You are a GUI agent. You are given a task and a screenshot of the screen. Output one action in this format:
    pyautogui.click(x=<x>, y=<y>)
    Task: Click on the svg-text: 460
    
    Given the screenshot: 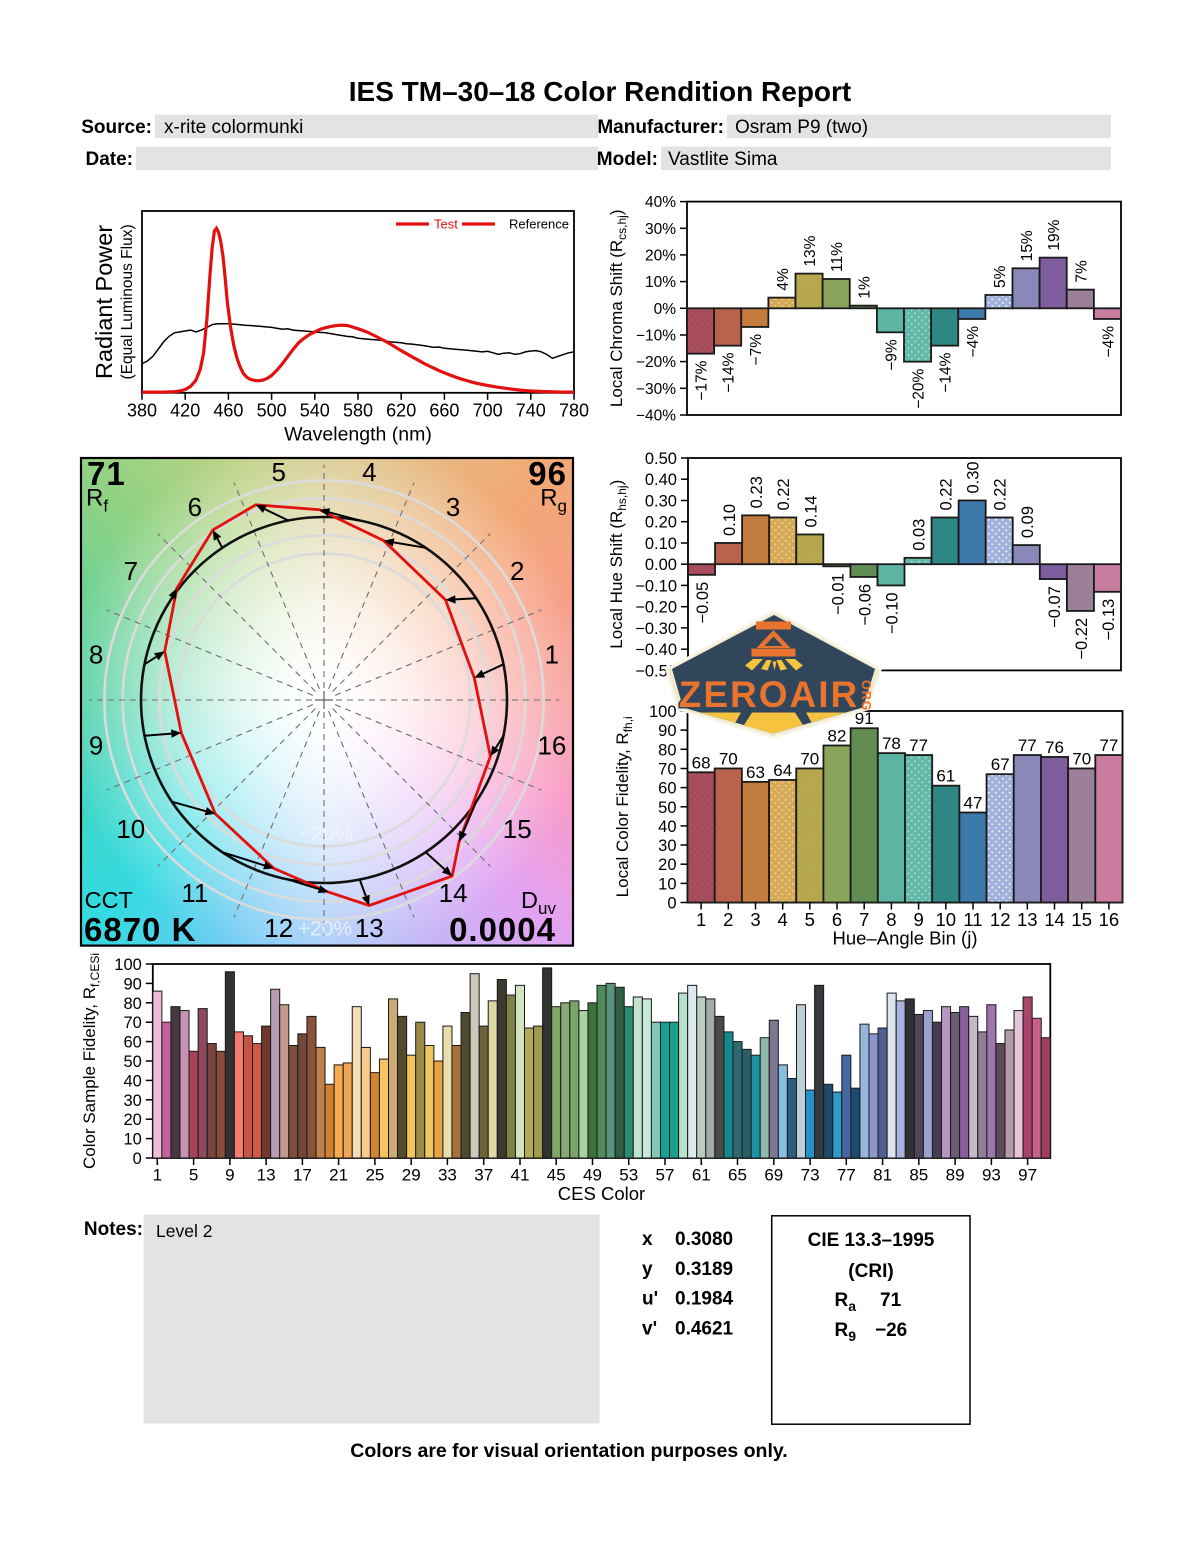 What is the action you would take?
    pyautogui.click(x=228, y=410)
    